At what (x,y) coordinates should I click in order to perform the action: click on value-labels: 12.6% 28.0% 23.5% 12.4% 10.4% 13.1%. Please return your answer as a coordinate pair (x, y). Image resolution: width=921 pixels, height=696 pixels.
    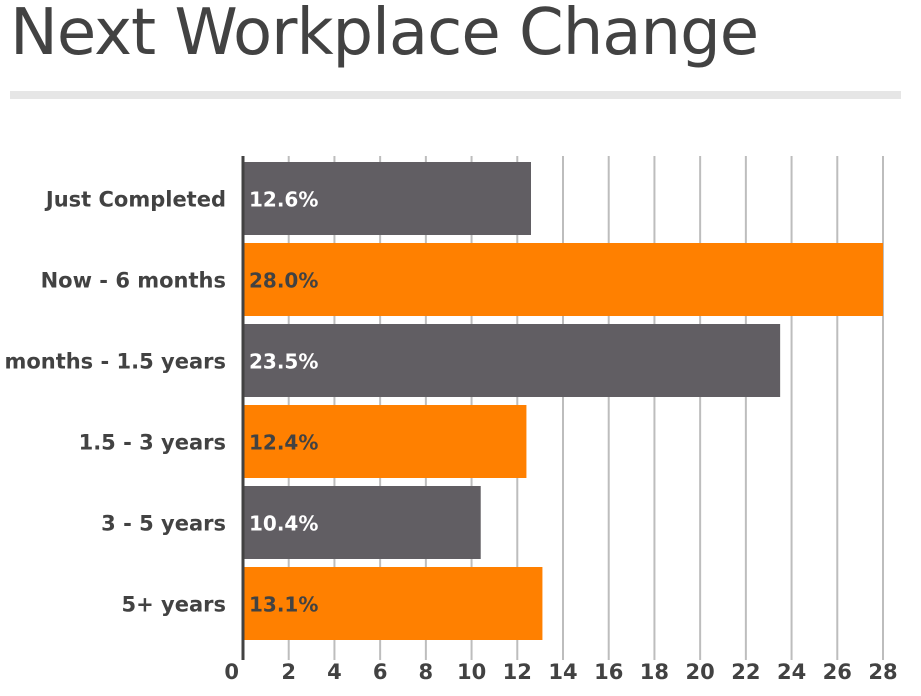
    Looking at the image, I should click on (283, 402).